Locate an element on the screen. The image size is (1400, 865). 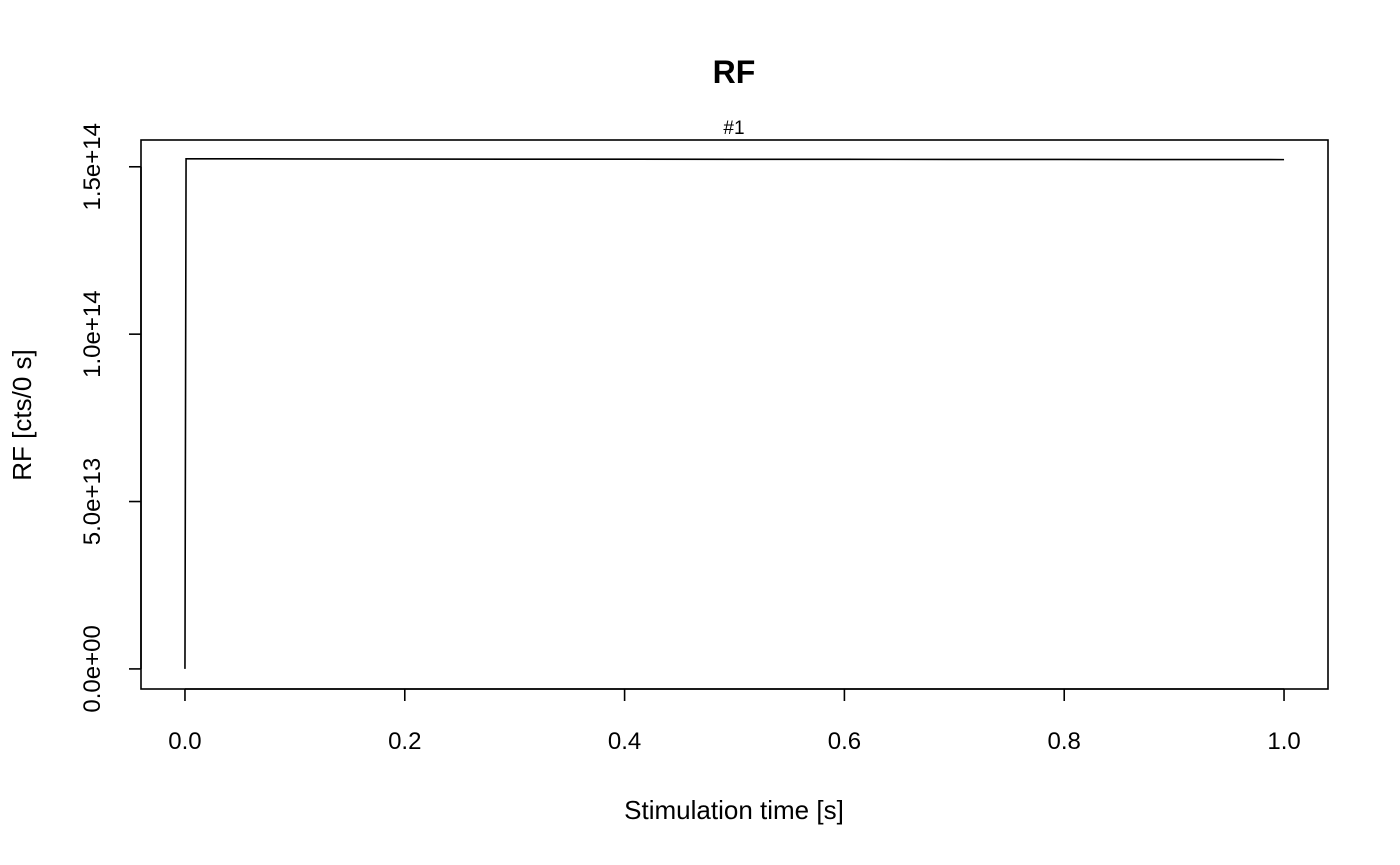
chart-subtitle: #1 is located at coordinates (733, 128).